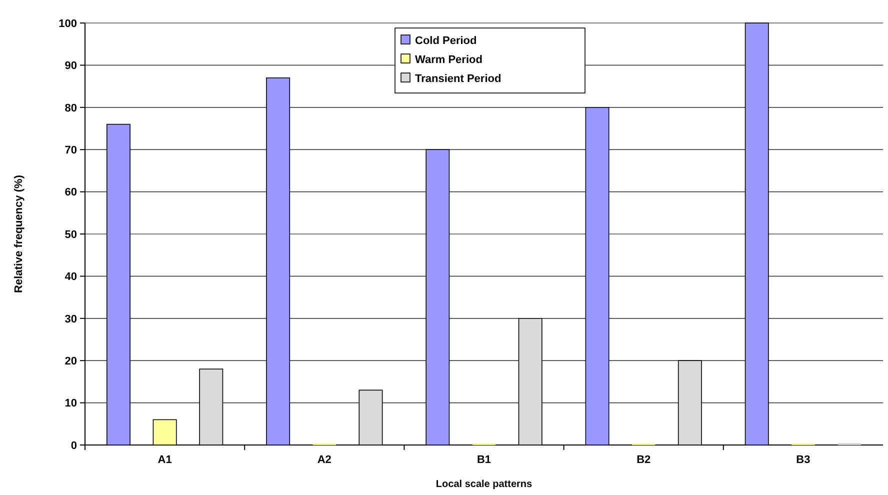  Describe the element at coordinates (70, 404) in the screenshot. I see `y-tick-label: 10` at that location.